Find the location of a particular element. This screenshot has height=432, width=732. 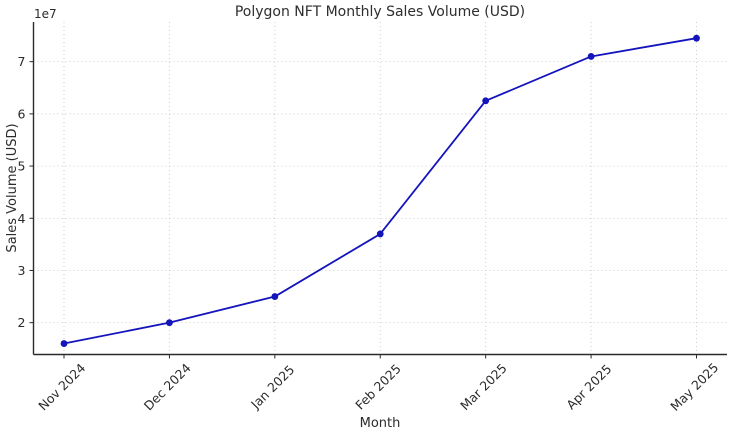

y-tick-label: 7 is located at coordinates (22, 61).